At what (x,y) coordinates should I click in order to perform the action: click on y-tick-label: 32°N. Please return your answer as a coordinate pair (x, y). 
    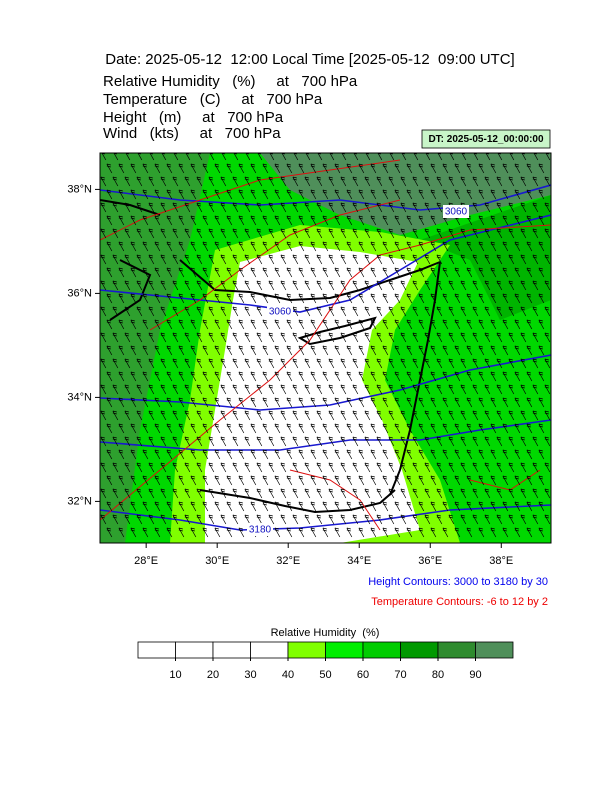
    Looking at the image, I should click on (79, 501).